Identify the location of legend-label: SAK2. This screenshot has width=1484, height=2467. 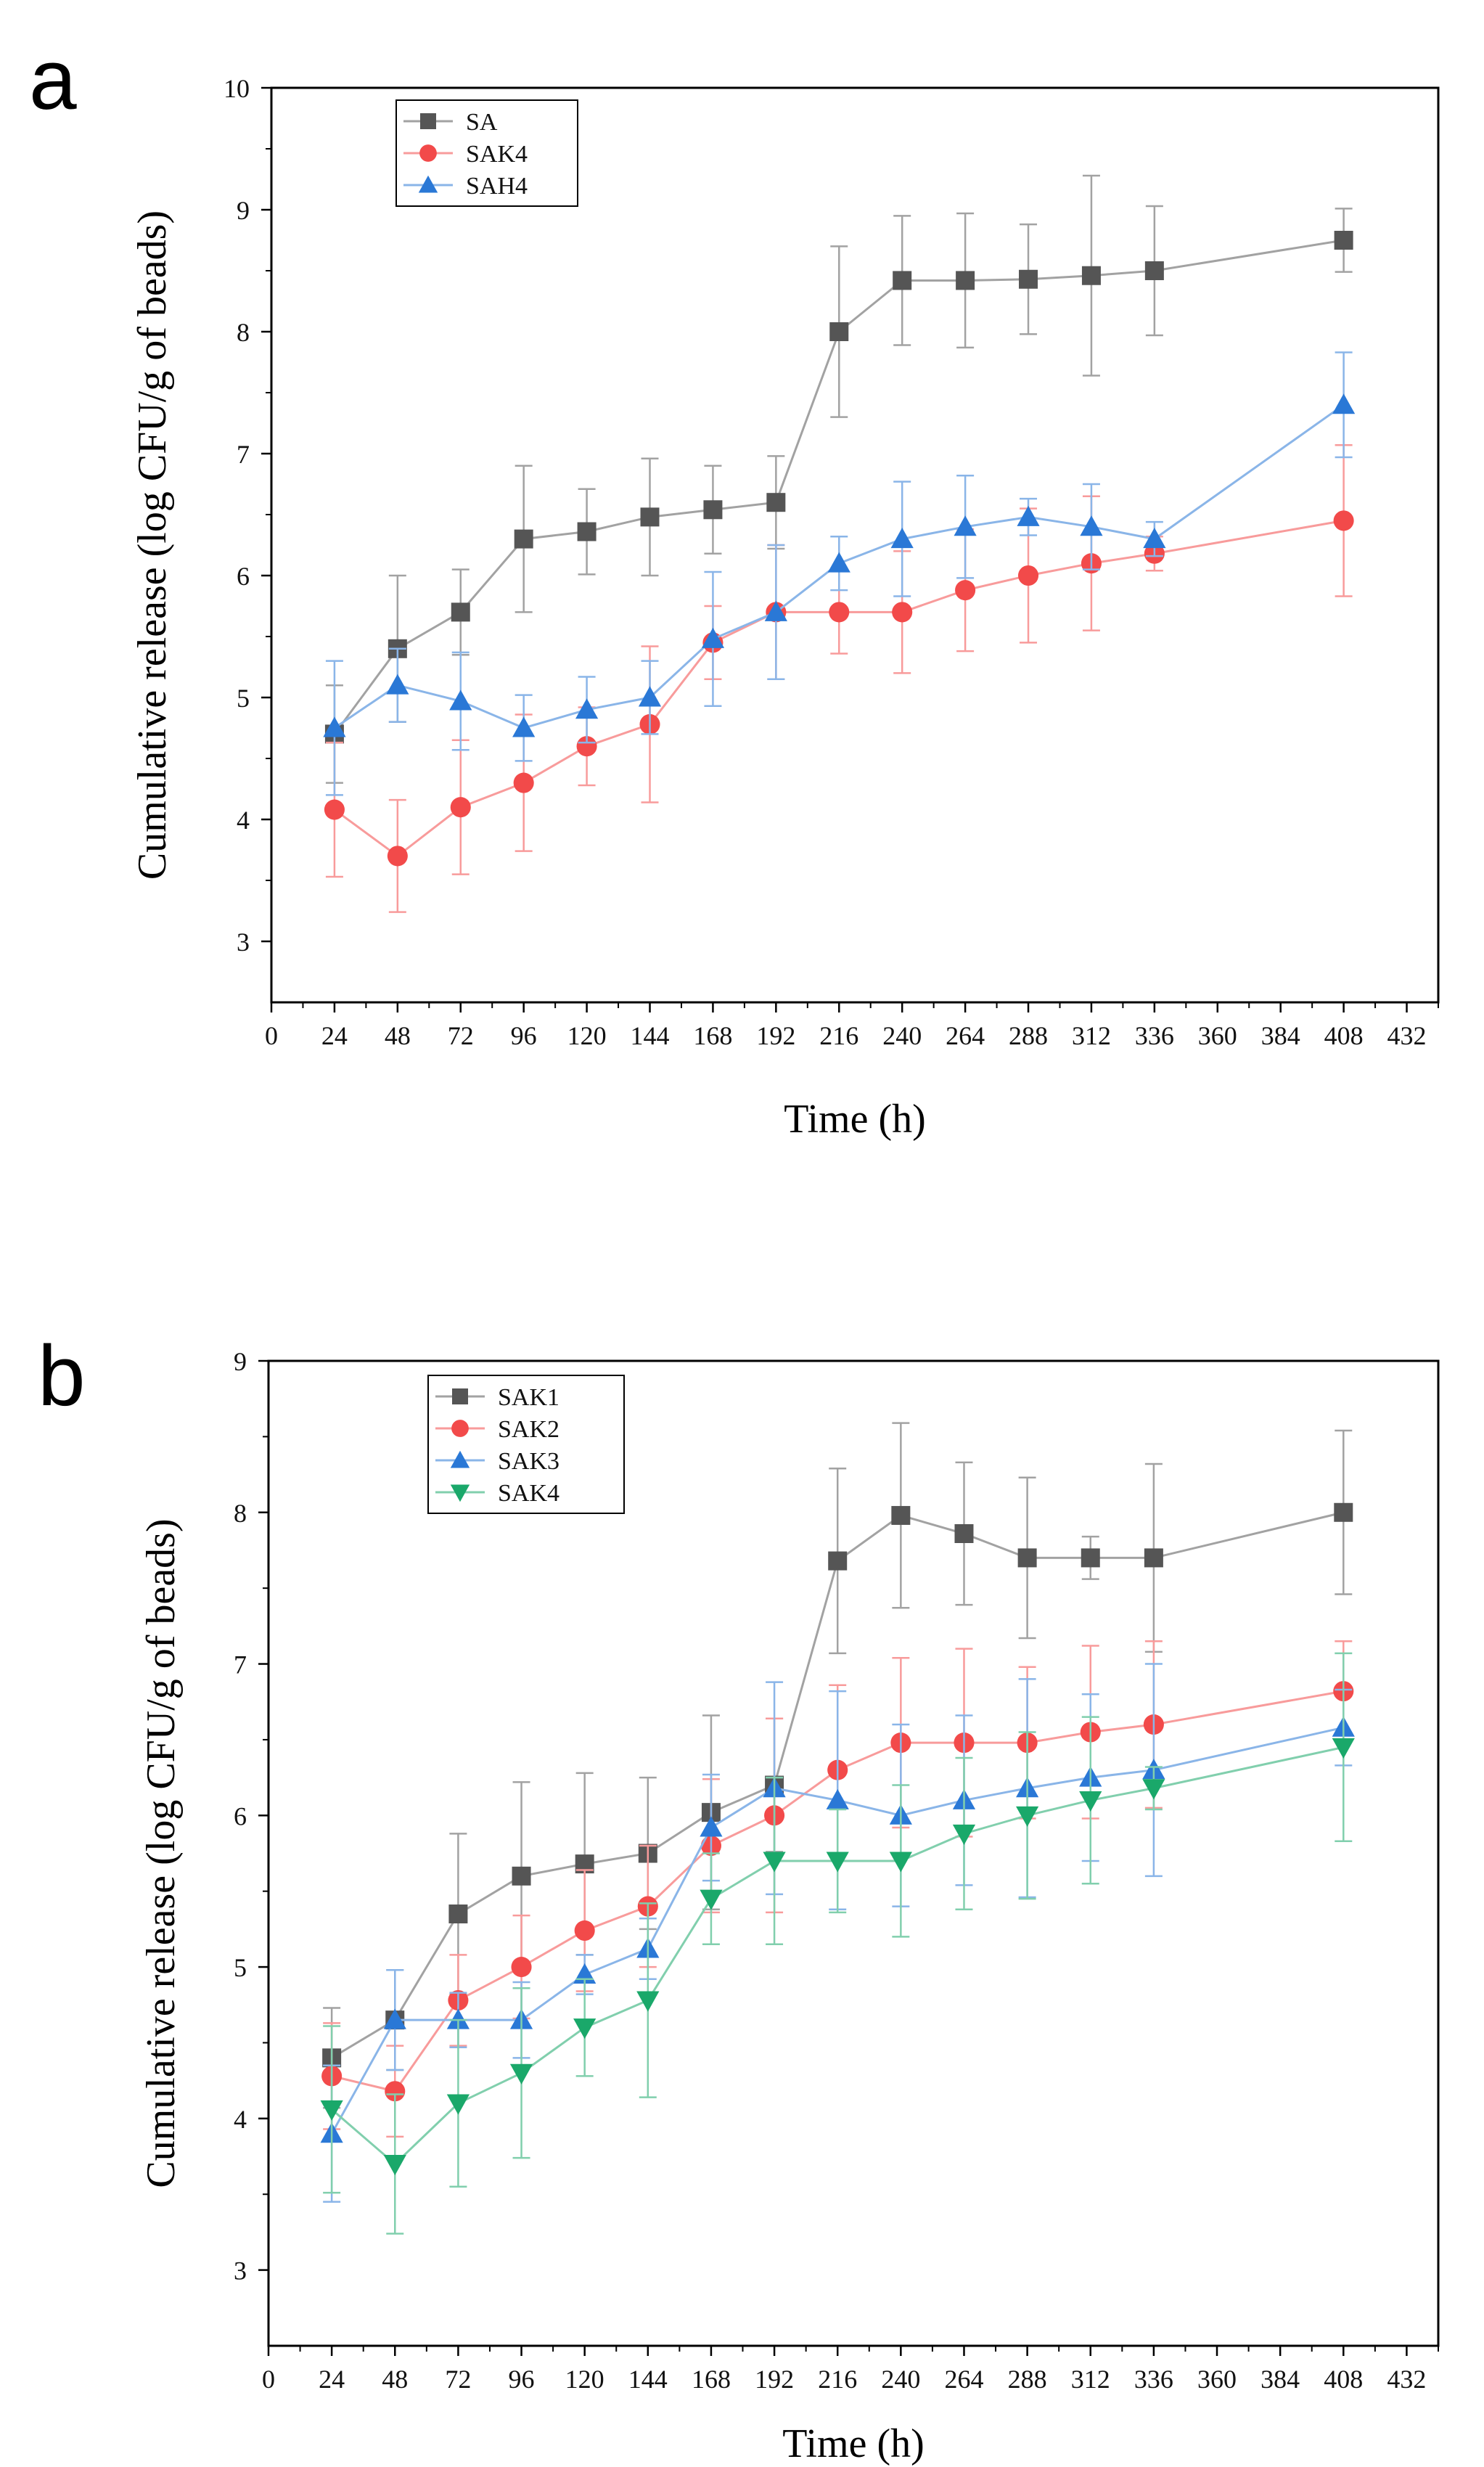
(528, 1429).